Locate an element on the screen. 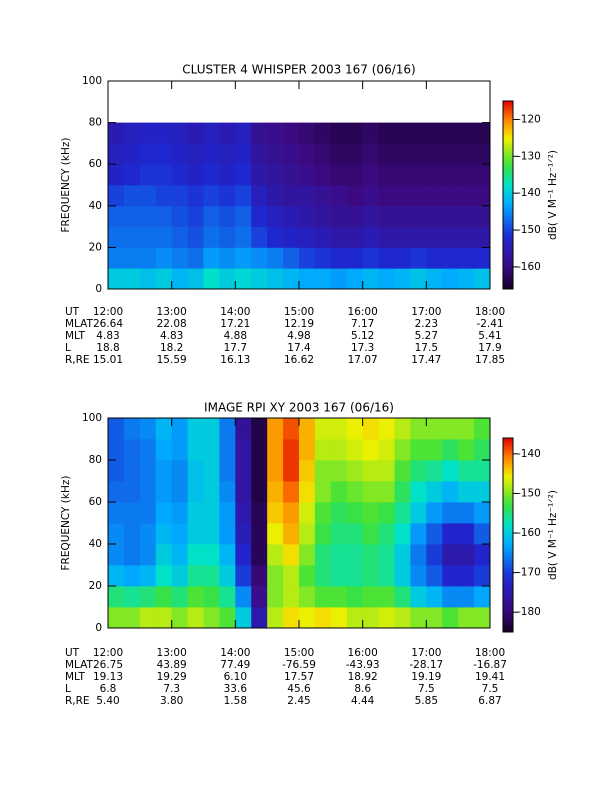  ephemeris-value: 5.85 is located at coordinates (426, 701).